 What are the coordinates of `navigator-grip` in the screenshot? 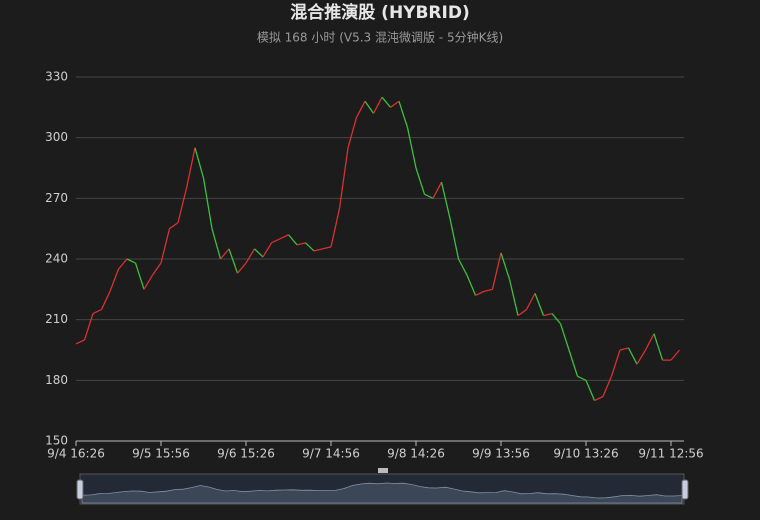 It's located at (383, 470).